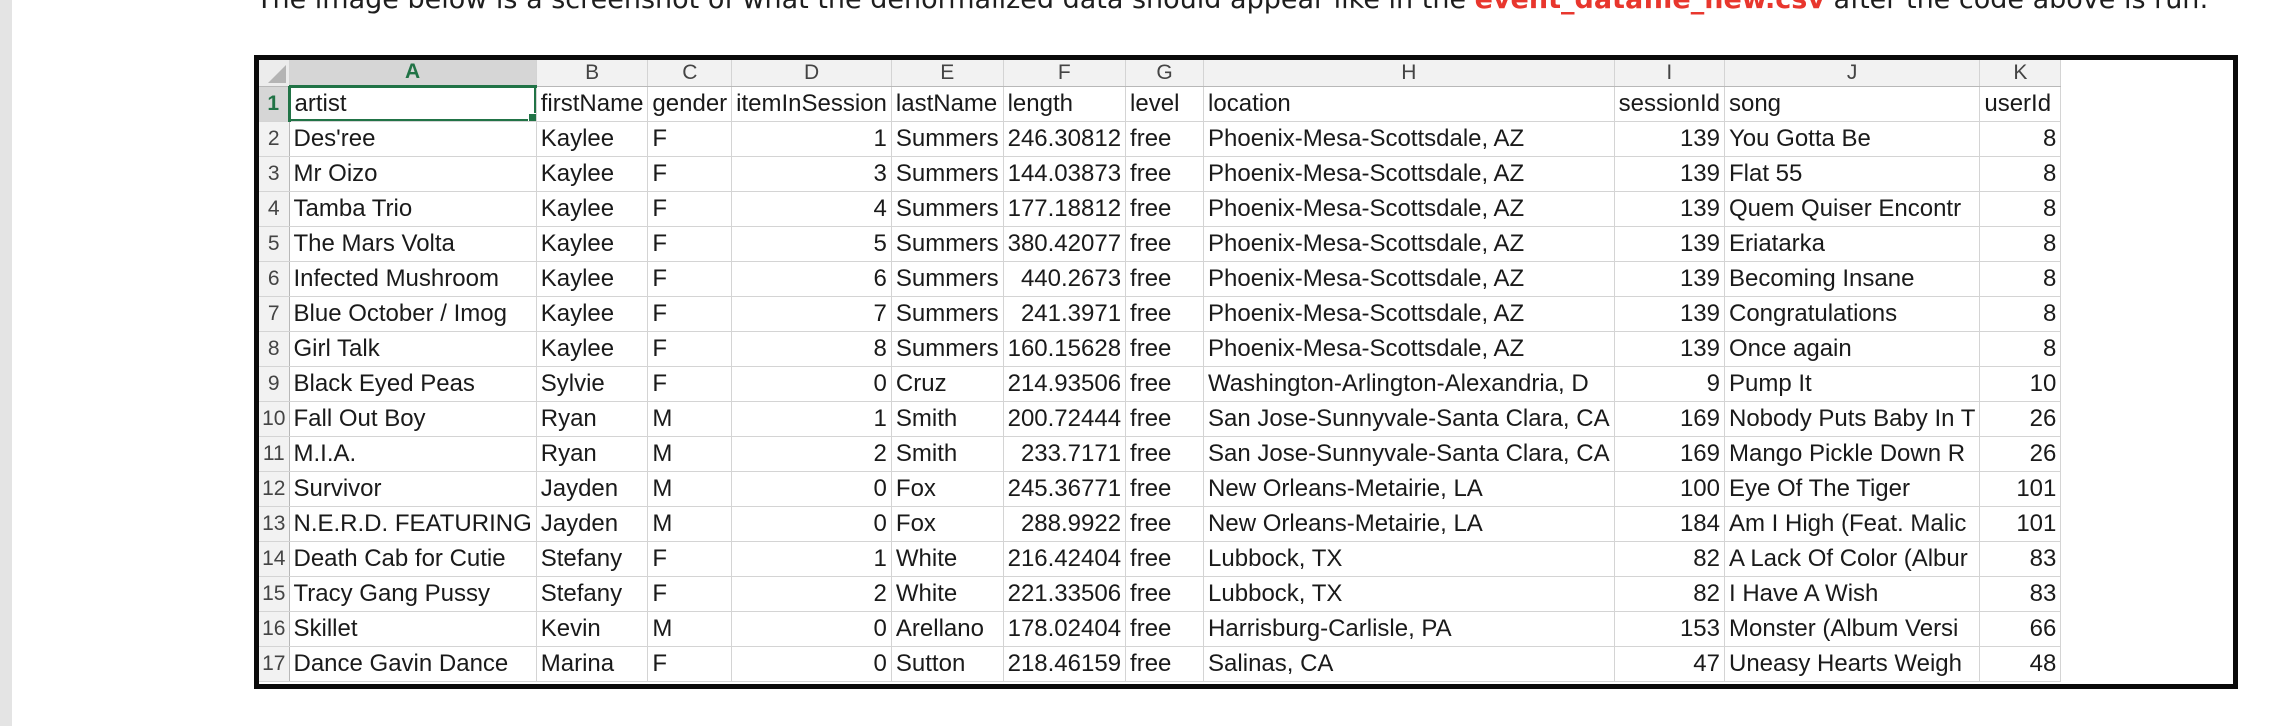 This screenshot has width=2280, height=726. What do you see at coordinates (274, 209) in the screenshot?
I see `row-number: 4` at bounding box center [274, 209].